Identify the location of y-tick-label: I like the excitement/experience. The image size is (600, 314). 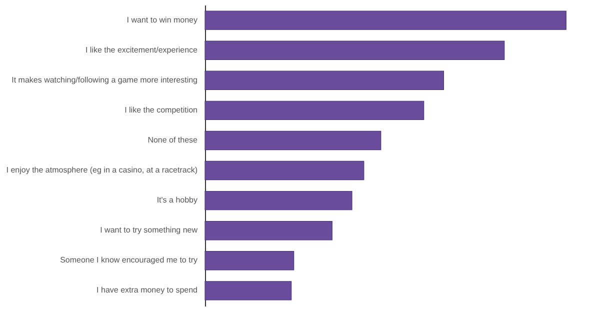
(141, 49).